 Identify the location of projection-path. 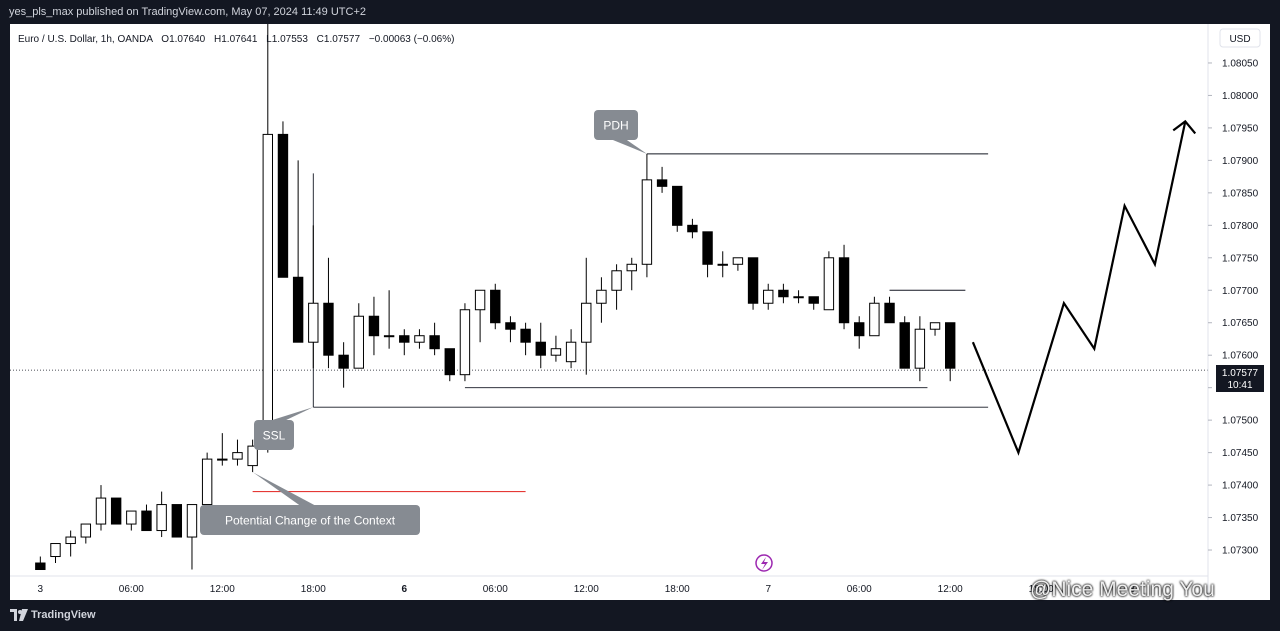
(1079, 288).